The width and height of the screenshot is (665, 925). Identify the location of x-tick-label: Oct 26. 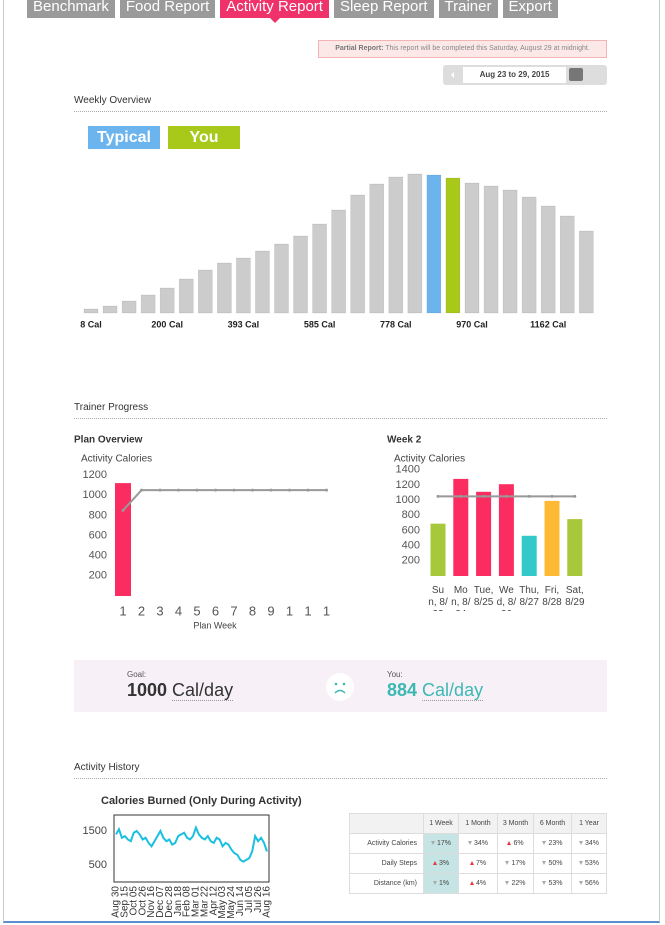
(142, 901).